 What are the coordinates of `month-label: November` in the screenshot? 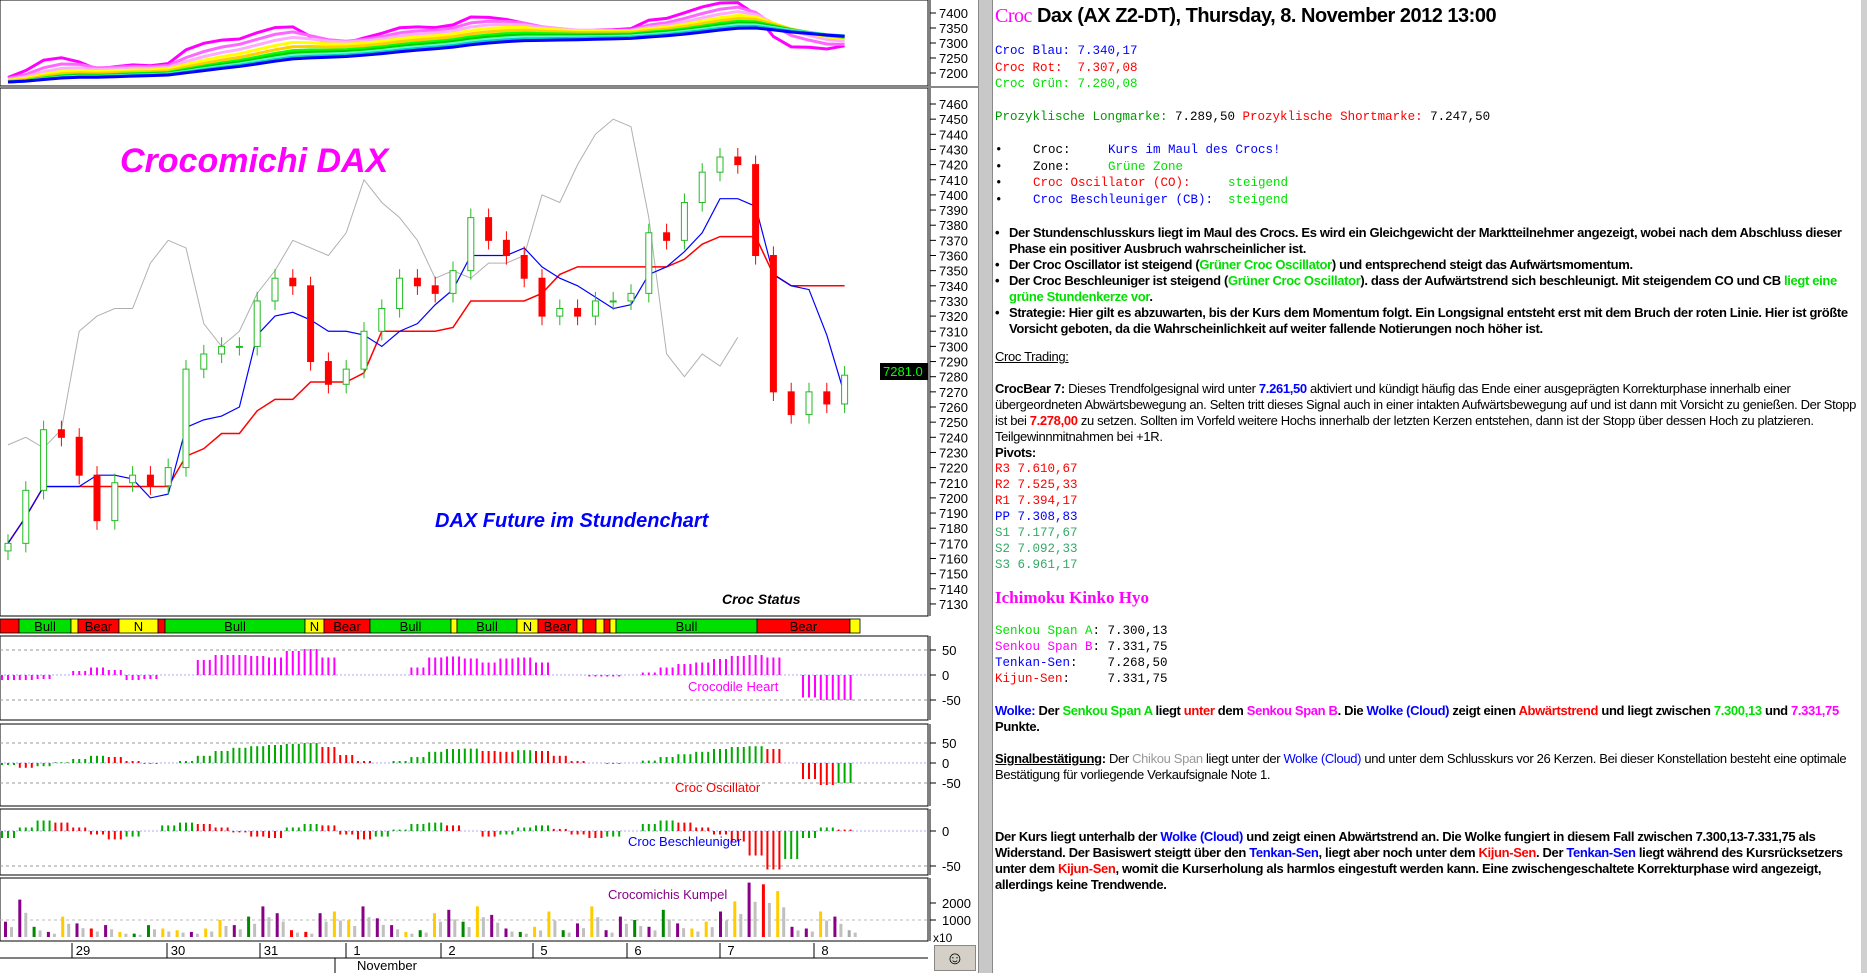 It's located at (387, 965).